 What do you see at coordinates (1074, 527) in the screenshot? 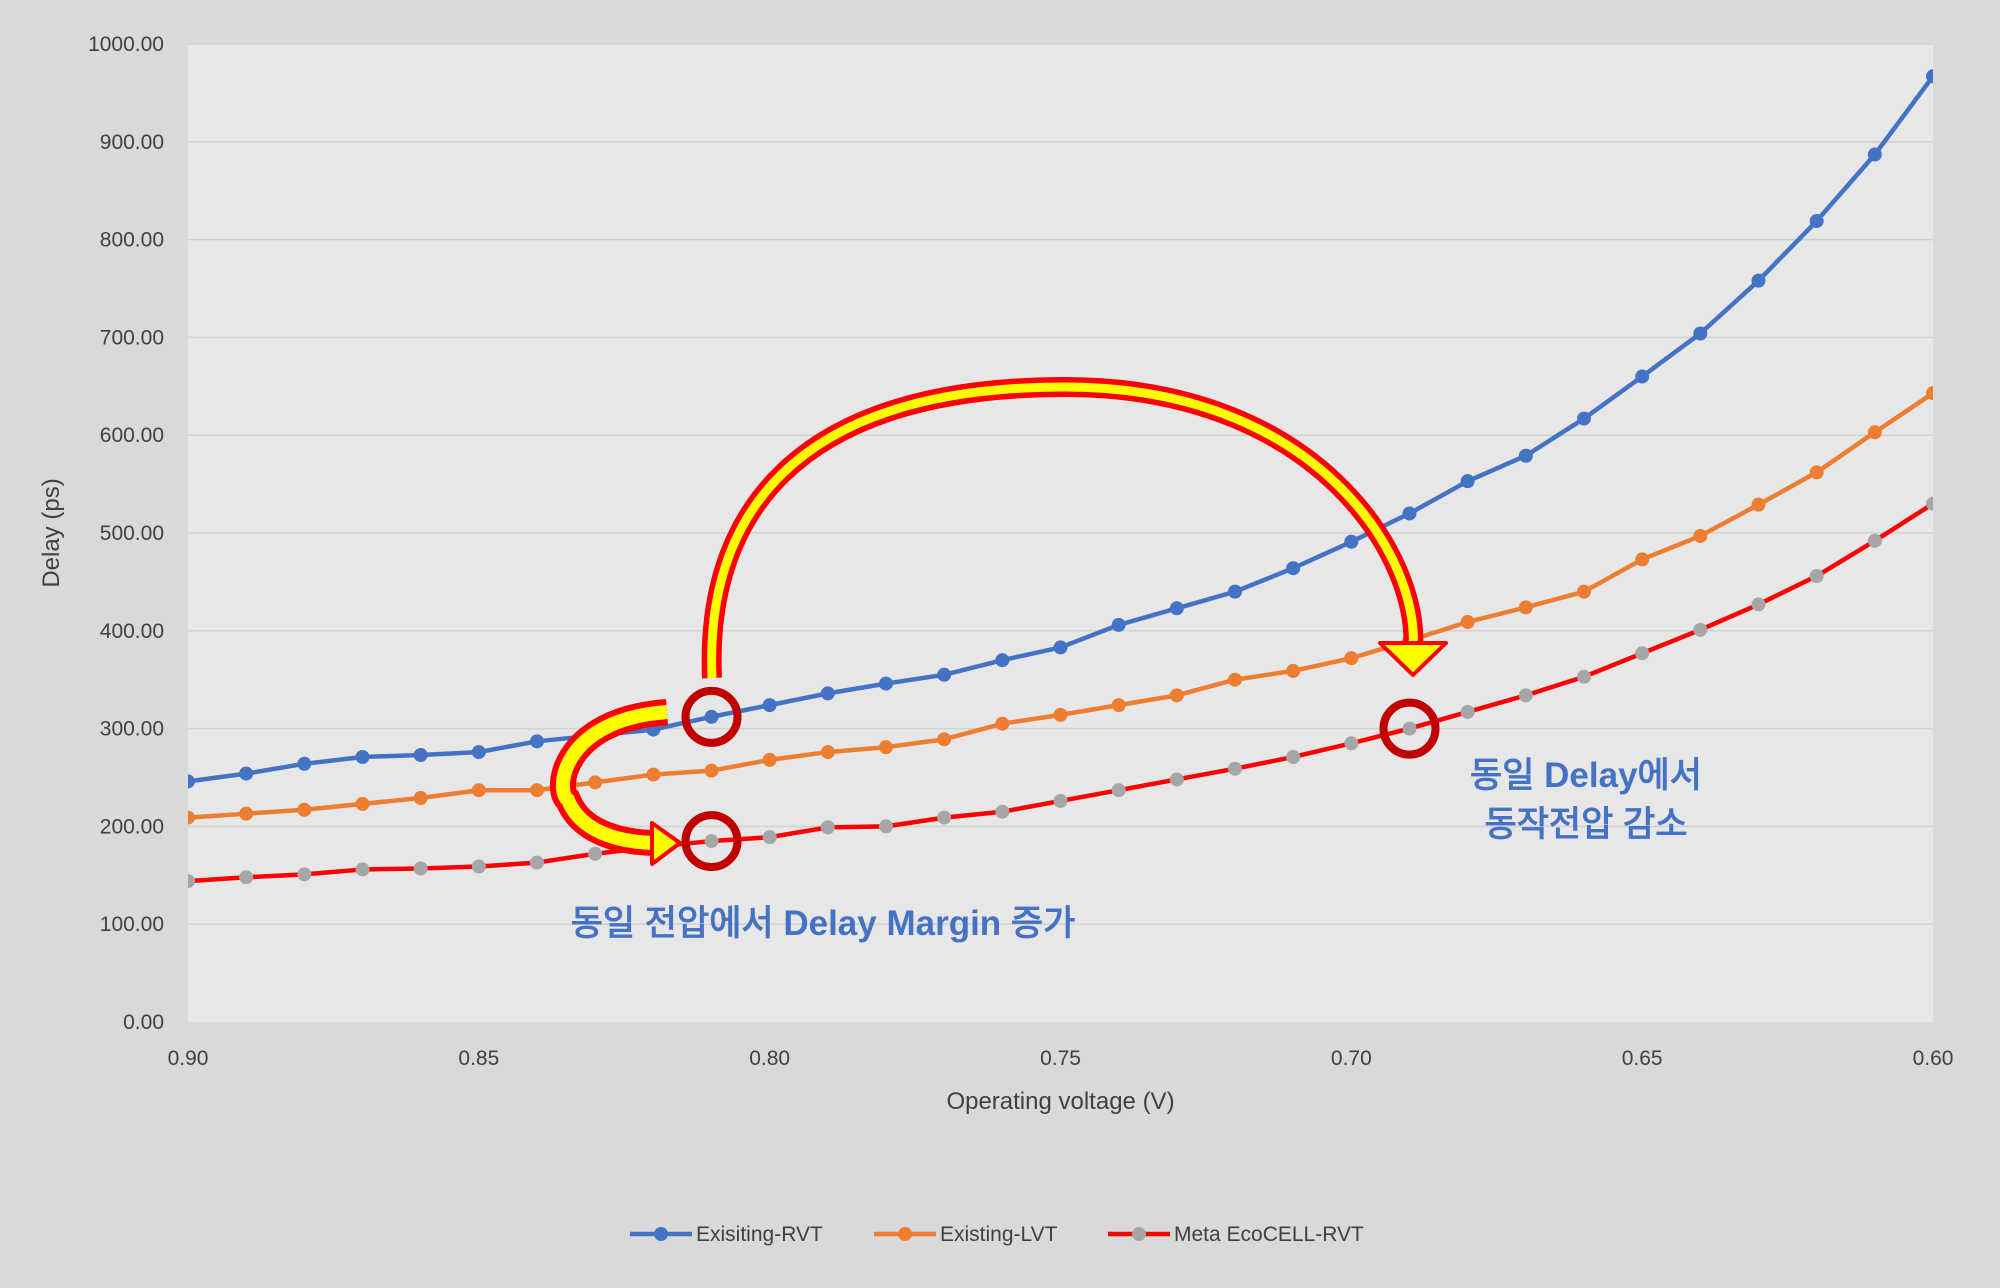
I see `large-curved-arrow` at bounding box center [1074, 527].